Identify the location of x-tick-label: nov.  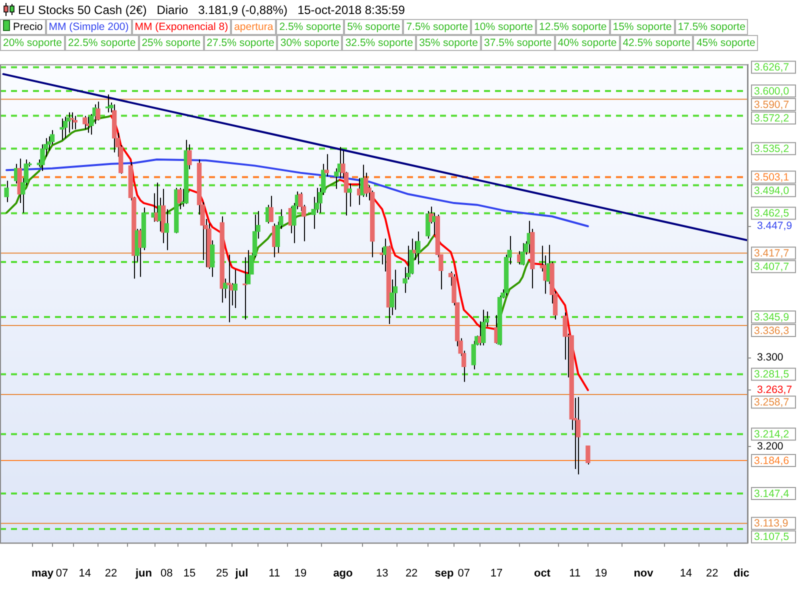
(644, 573).